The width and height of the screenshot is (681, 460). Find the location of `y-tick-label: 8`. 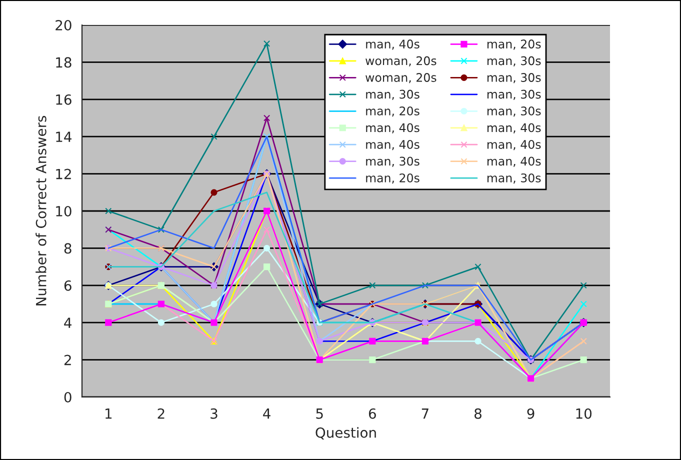

y-tick-label: 8 is located at coordinates (68, 248).